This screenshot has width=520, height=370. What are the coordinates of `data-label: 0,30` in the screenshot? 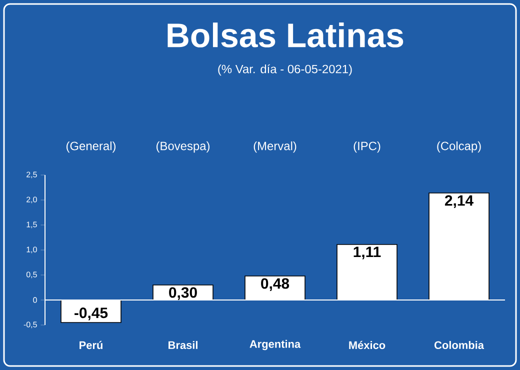 It's located at (183, 293).